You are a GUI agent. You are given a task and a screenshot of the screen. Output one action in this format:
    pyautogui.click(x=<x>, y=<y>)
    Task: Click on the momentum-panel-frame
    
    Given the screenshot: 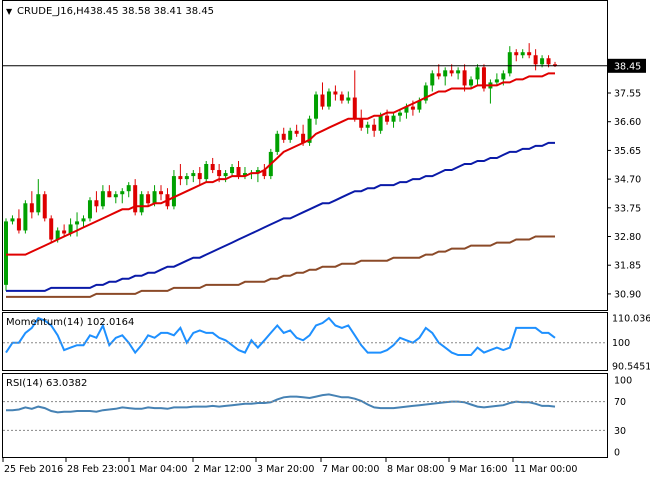 What is the action you would take?
    pyautogui.click(x=305, y=341)
    